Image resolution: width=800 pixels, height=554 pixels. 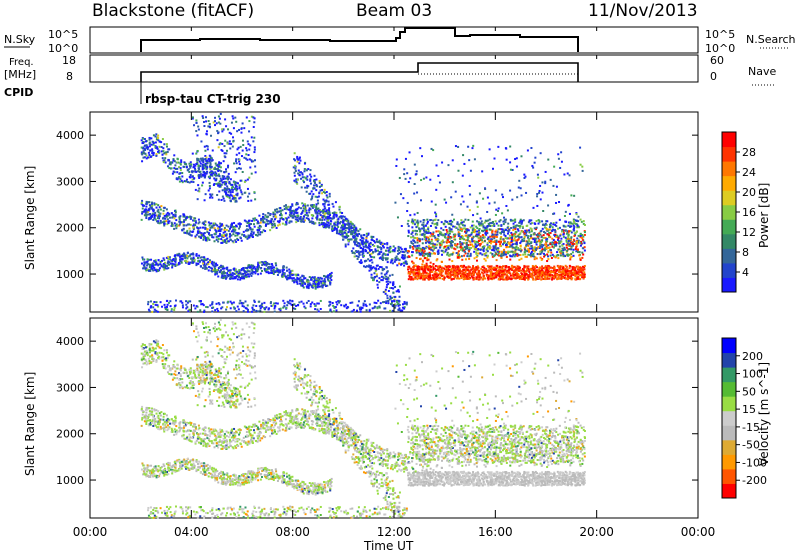 What do you see at coordinates (20, 39) in the screenshot?
I see `nsky-label: N.Sky` at bounding box center [20, 39].